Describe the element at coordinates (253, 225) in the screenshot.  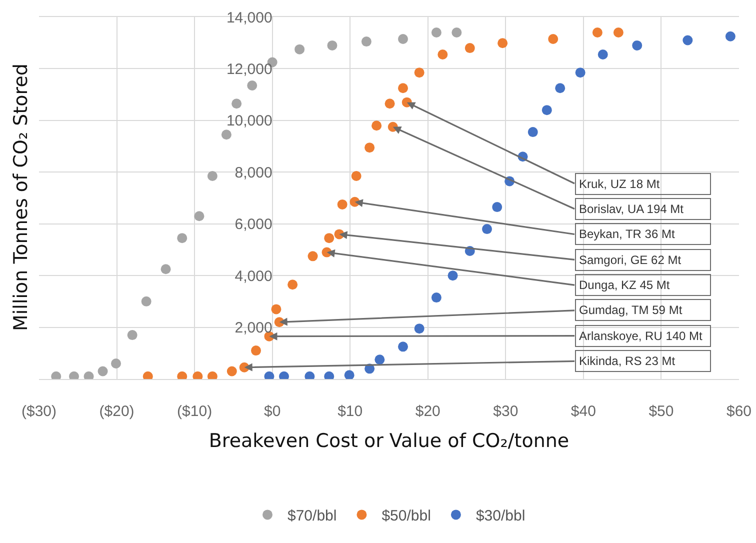
I see `y-tick-label: 6,000` at that location.